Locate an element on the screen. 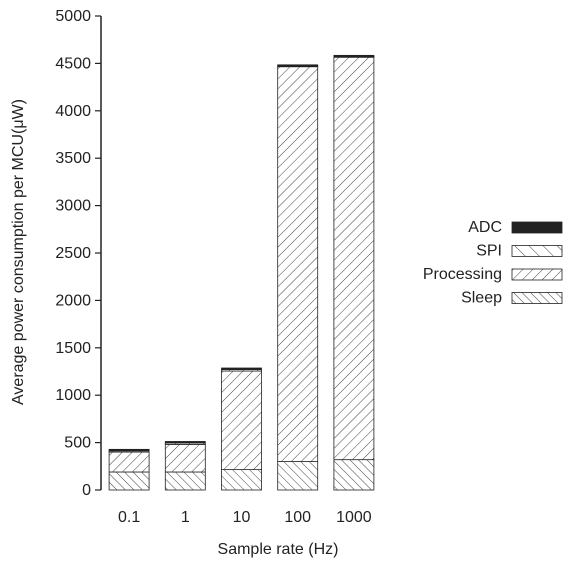 This screenshot has width=565, height=562. y-tick-label: 3500 is located at coordinates (73, 158).